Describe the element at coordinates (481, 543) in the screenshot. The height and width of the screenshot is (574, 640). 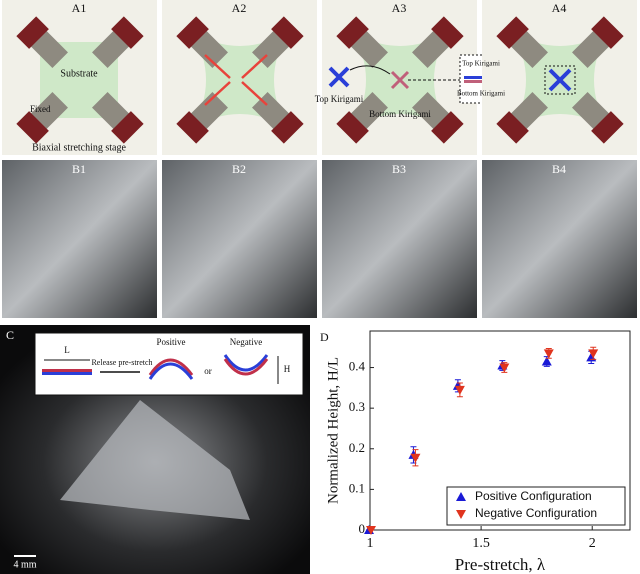
I see `x-tick-label: 1.5` at that location.